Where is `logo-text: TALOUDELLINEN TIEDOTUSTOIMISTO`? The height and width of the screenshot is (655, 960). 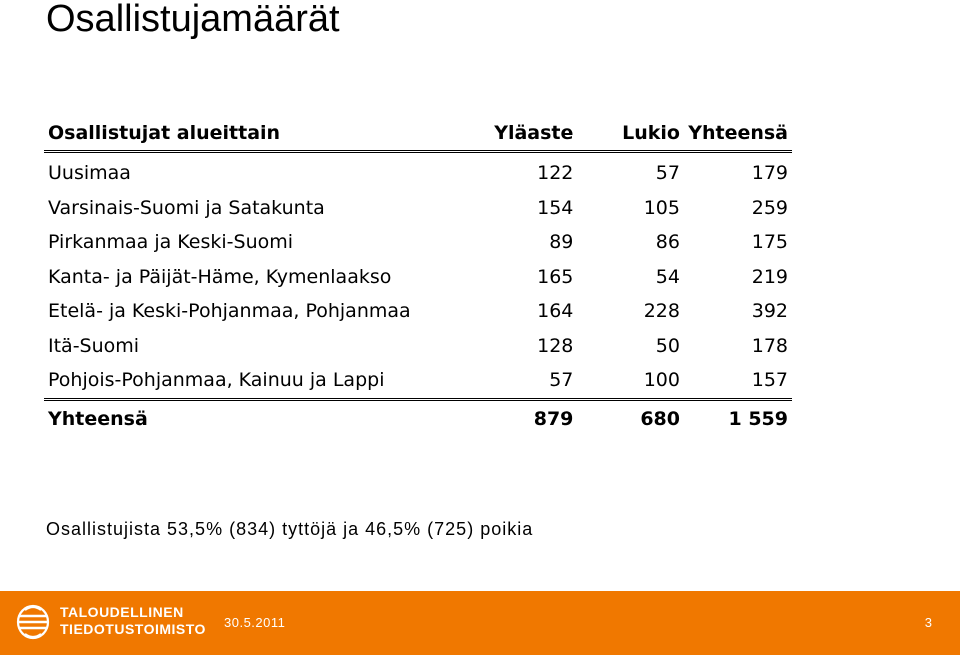 logo-text: TALOUDELLINEN TIEDOTUSTOIMISTO is located at coordinates (133, 621).